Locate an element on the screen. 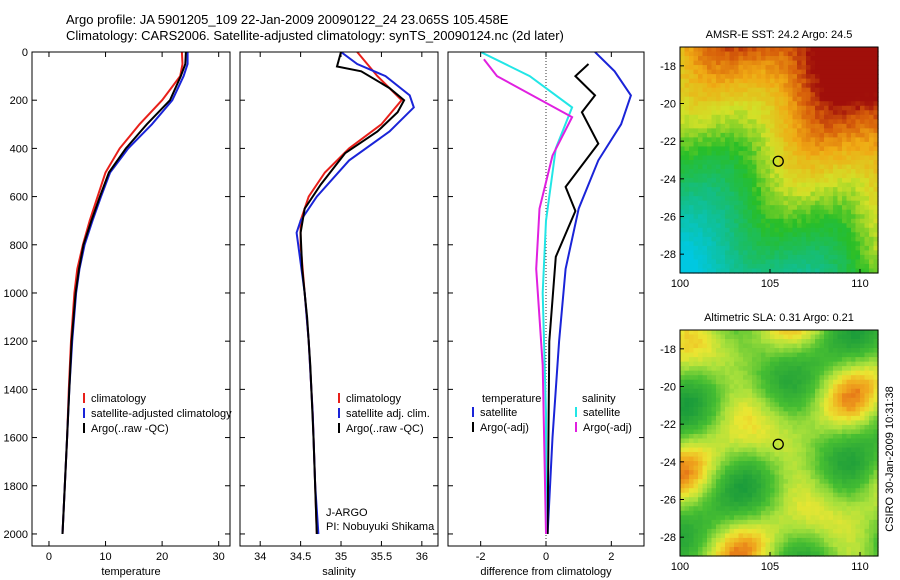 The height and width of the screenshot is (580, 900). difference-legend-temperature-argo-label: Argo(-adj) is located at coordinates (504, 428).